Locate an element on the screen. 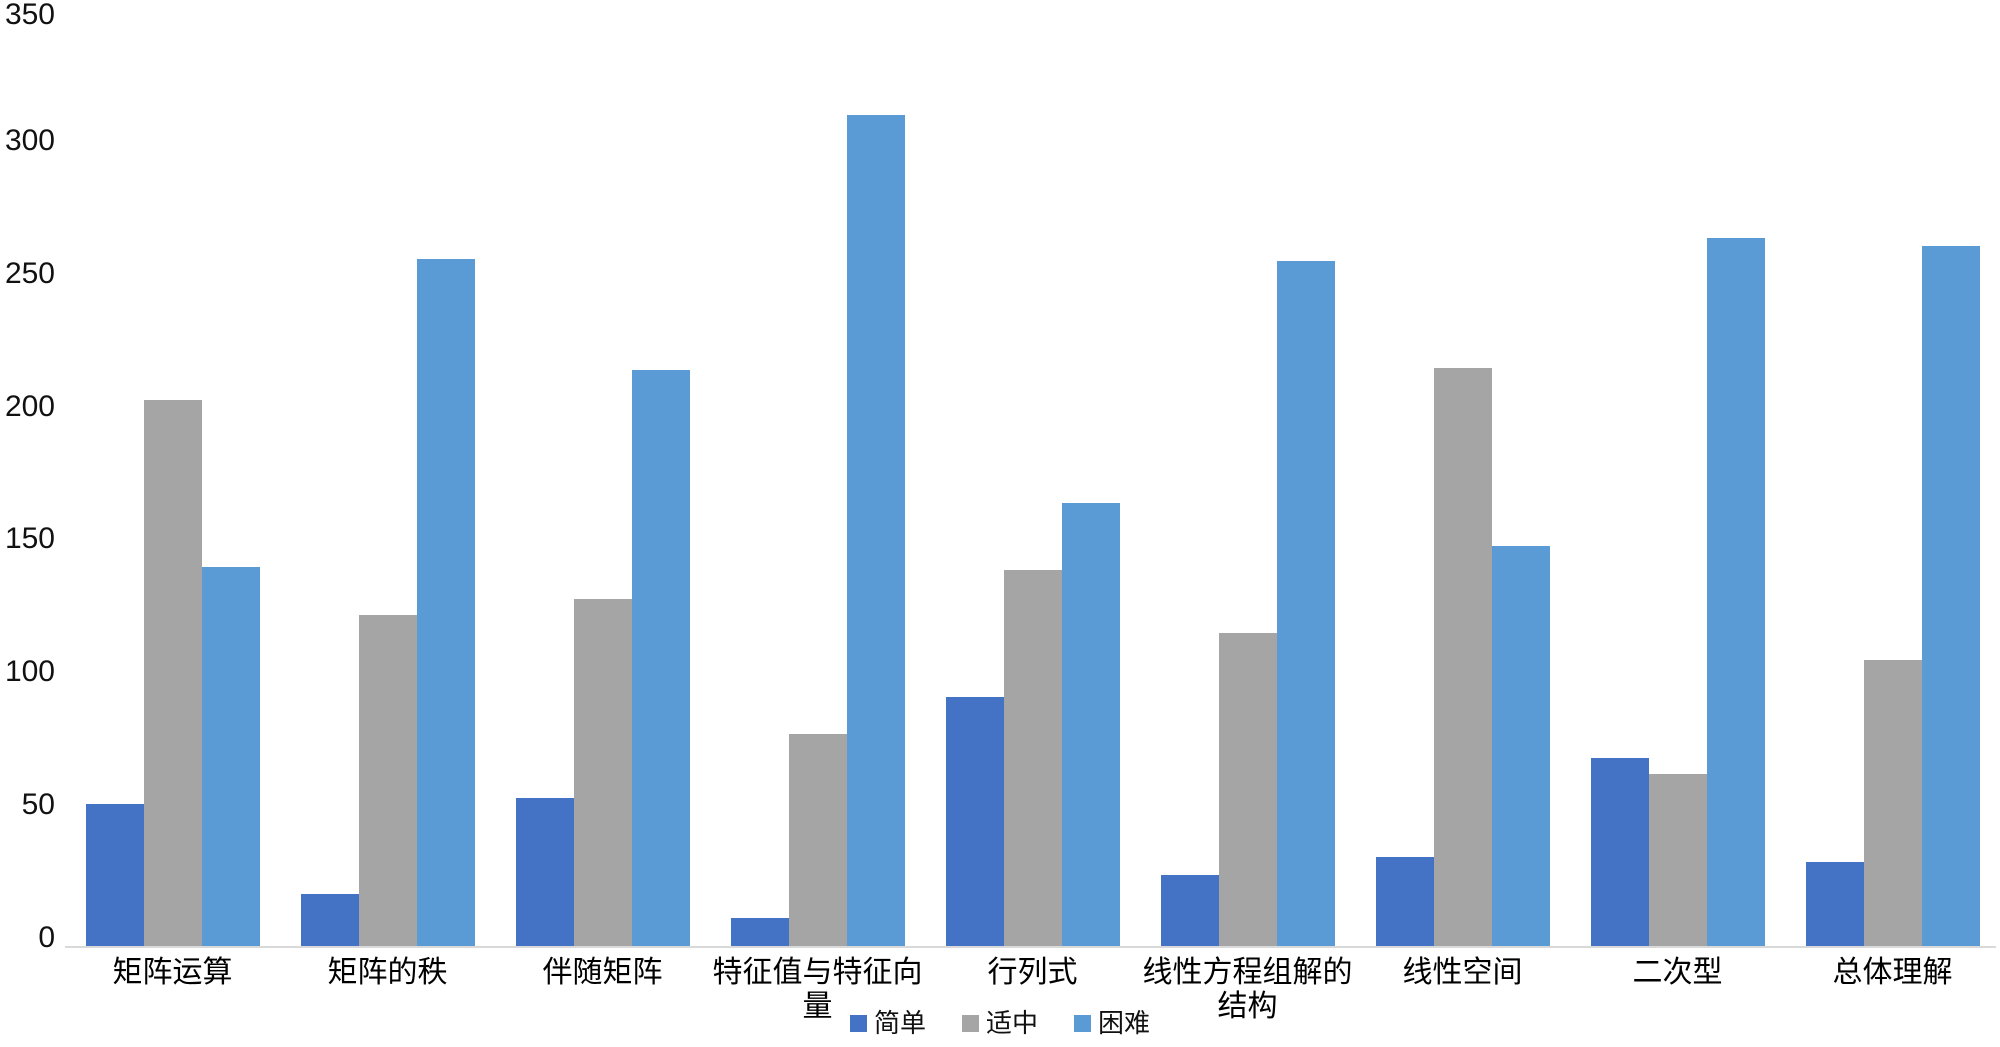  x-axis-label: 二次型 is located at coordinates (1677, 990).